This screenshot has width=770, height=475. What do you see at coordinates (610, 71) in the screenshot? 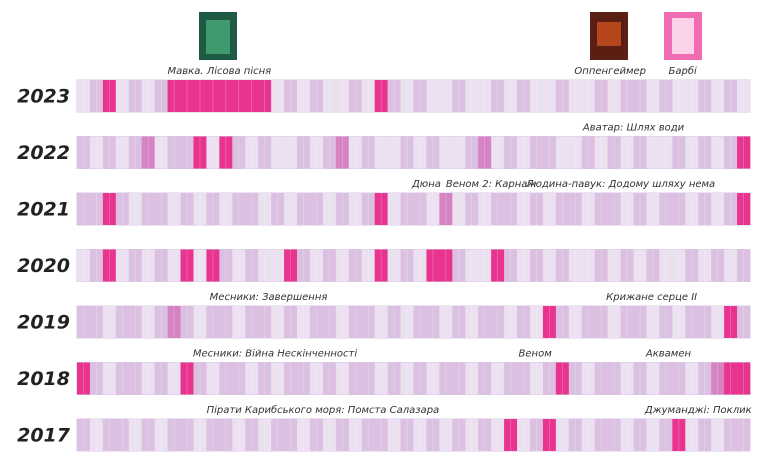
I see `film-label: Оппенгеймер` at bounding box center [610, 71].